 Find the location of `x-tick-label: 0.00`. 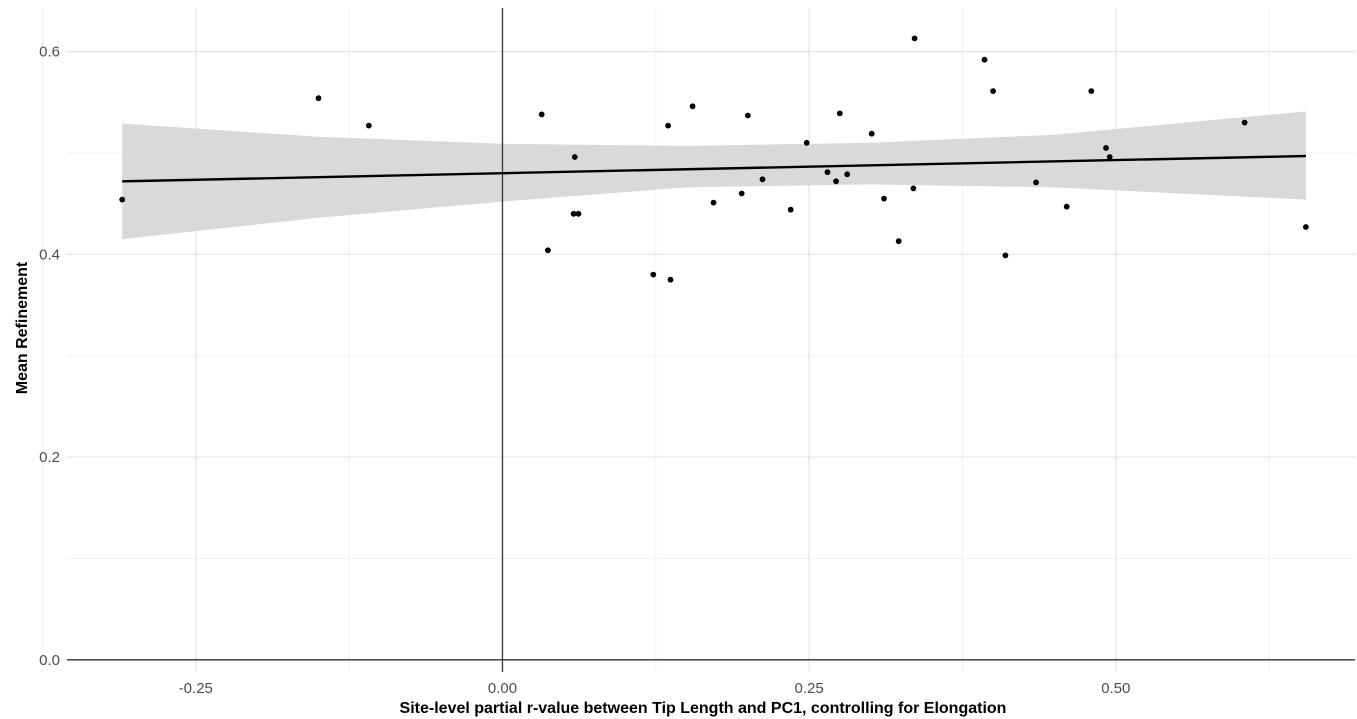

x-tick-label: 0.00 is located at coordinates (502, 688).